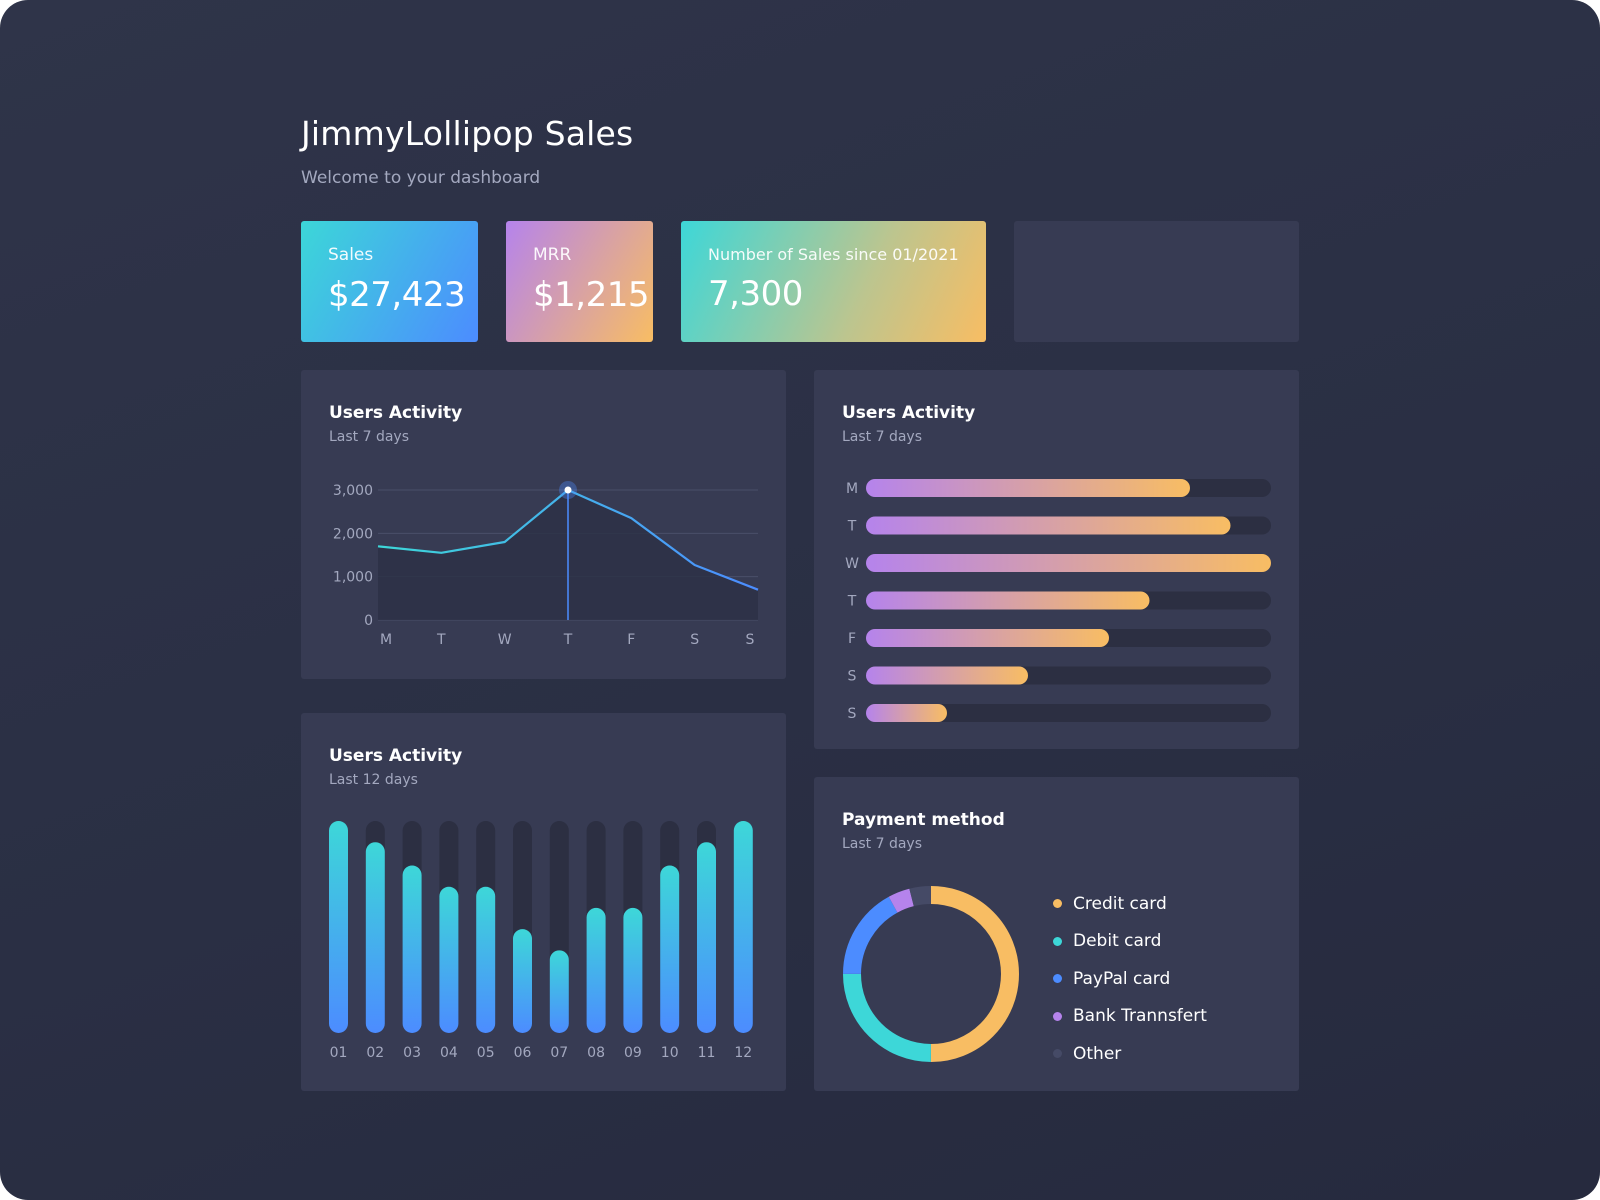 Image resolution: width=1600 pixels, height=1200 pixels. I want to click on stat-card-empty, so click(1156, 281).